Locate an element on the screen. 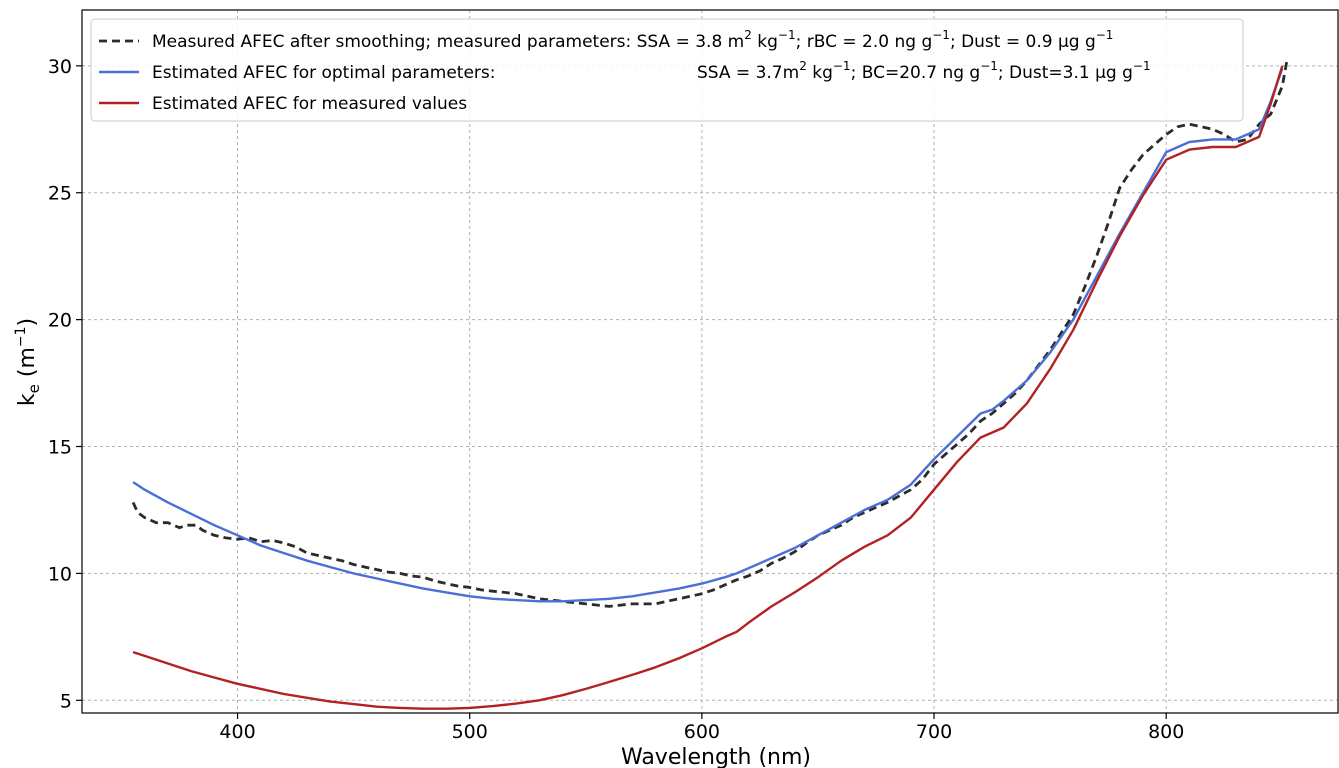 The image size is (1339, 768). x-axis-label: Wavelength (nm) is located at coordinates (716, 756).